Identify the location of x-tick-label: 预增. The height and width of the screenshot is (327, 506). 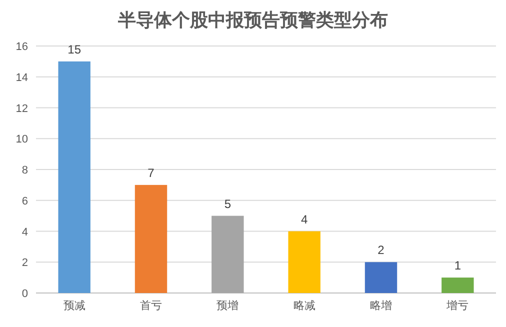
(227, 306).